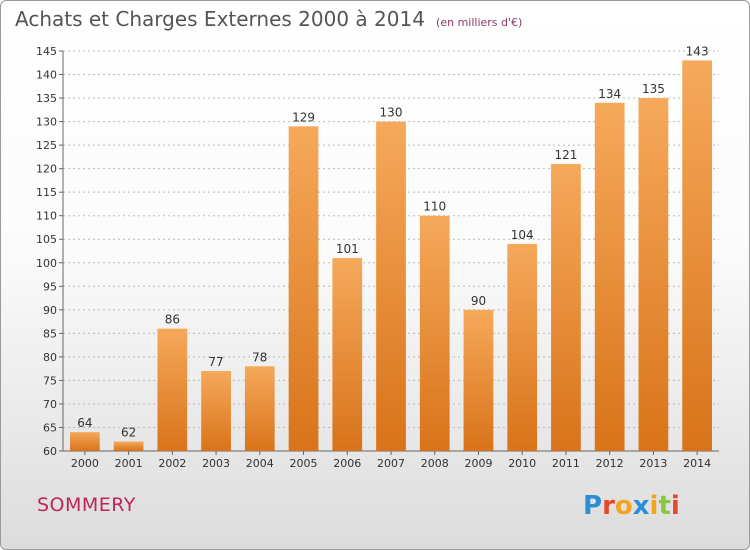  What do you see at coordinates (391, 286) in the screenshot?
I see `bar-2007` at bounding box center [391, 286].